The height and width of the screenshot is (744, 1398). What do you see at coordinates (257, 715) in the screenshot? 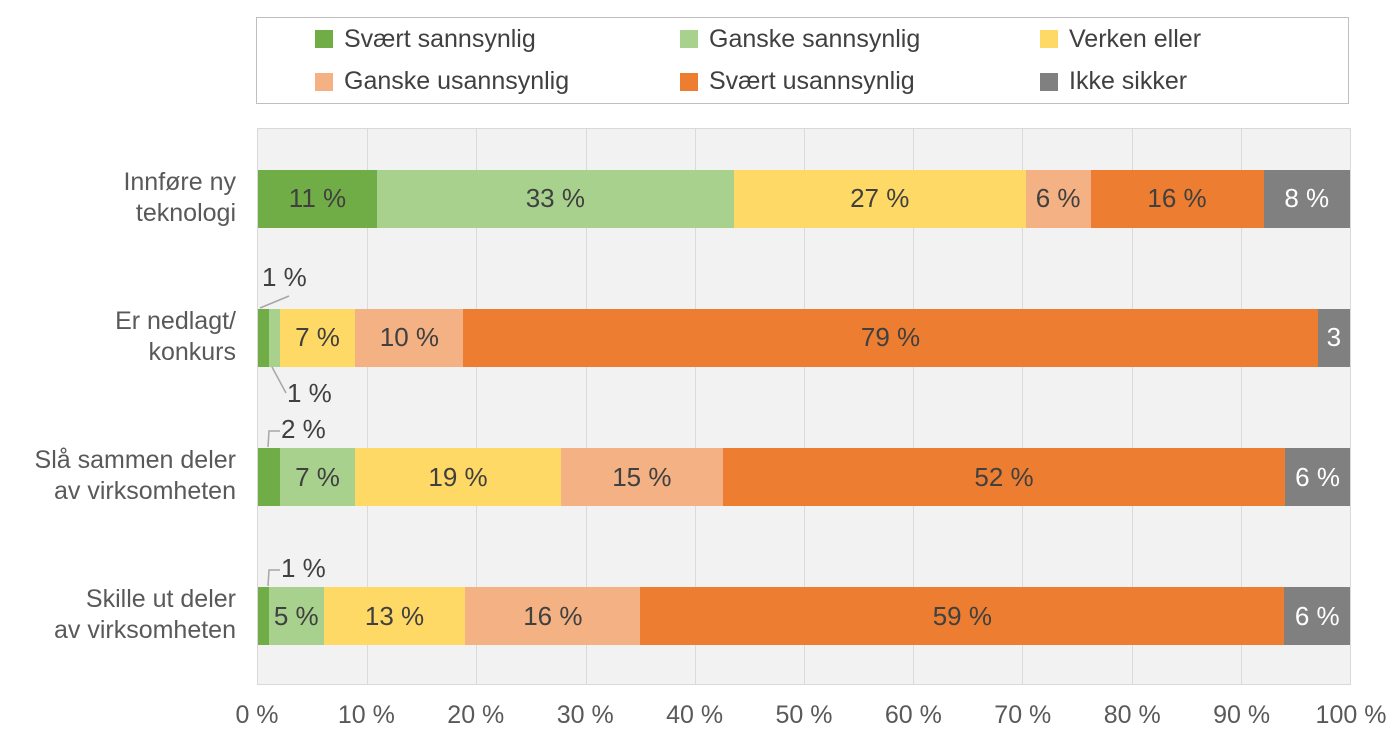
I see `x-axis-tick-label: 0 %` at bounding box center [257, 715].